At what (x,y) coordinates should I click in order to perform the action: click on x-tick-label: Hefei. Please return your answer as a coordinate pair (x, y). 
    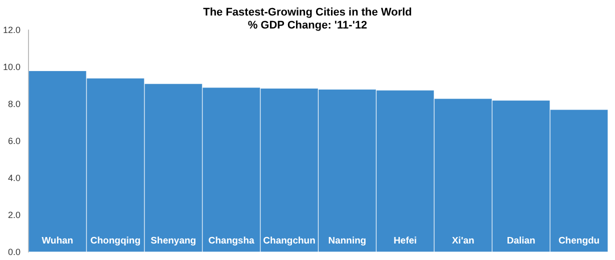
    Looking at the image, I should click on (405, 241).